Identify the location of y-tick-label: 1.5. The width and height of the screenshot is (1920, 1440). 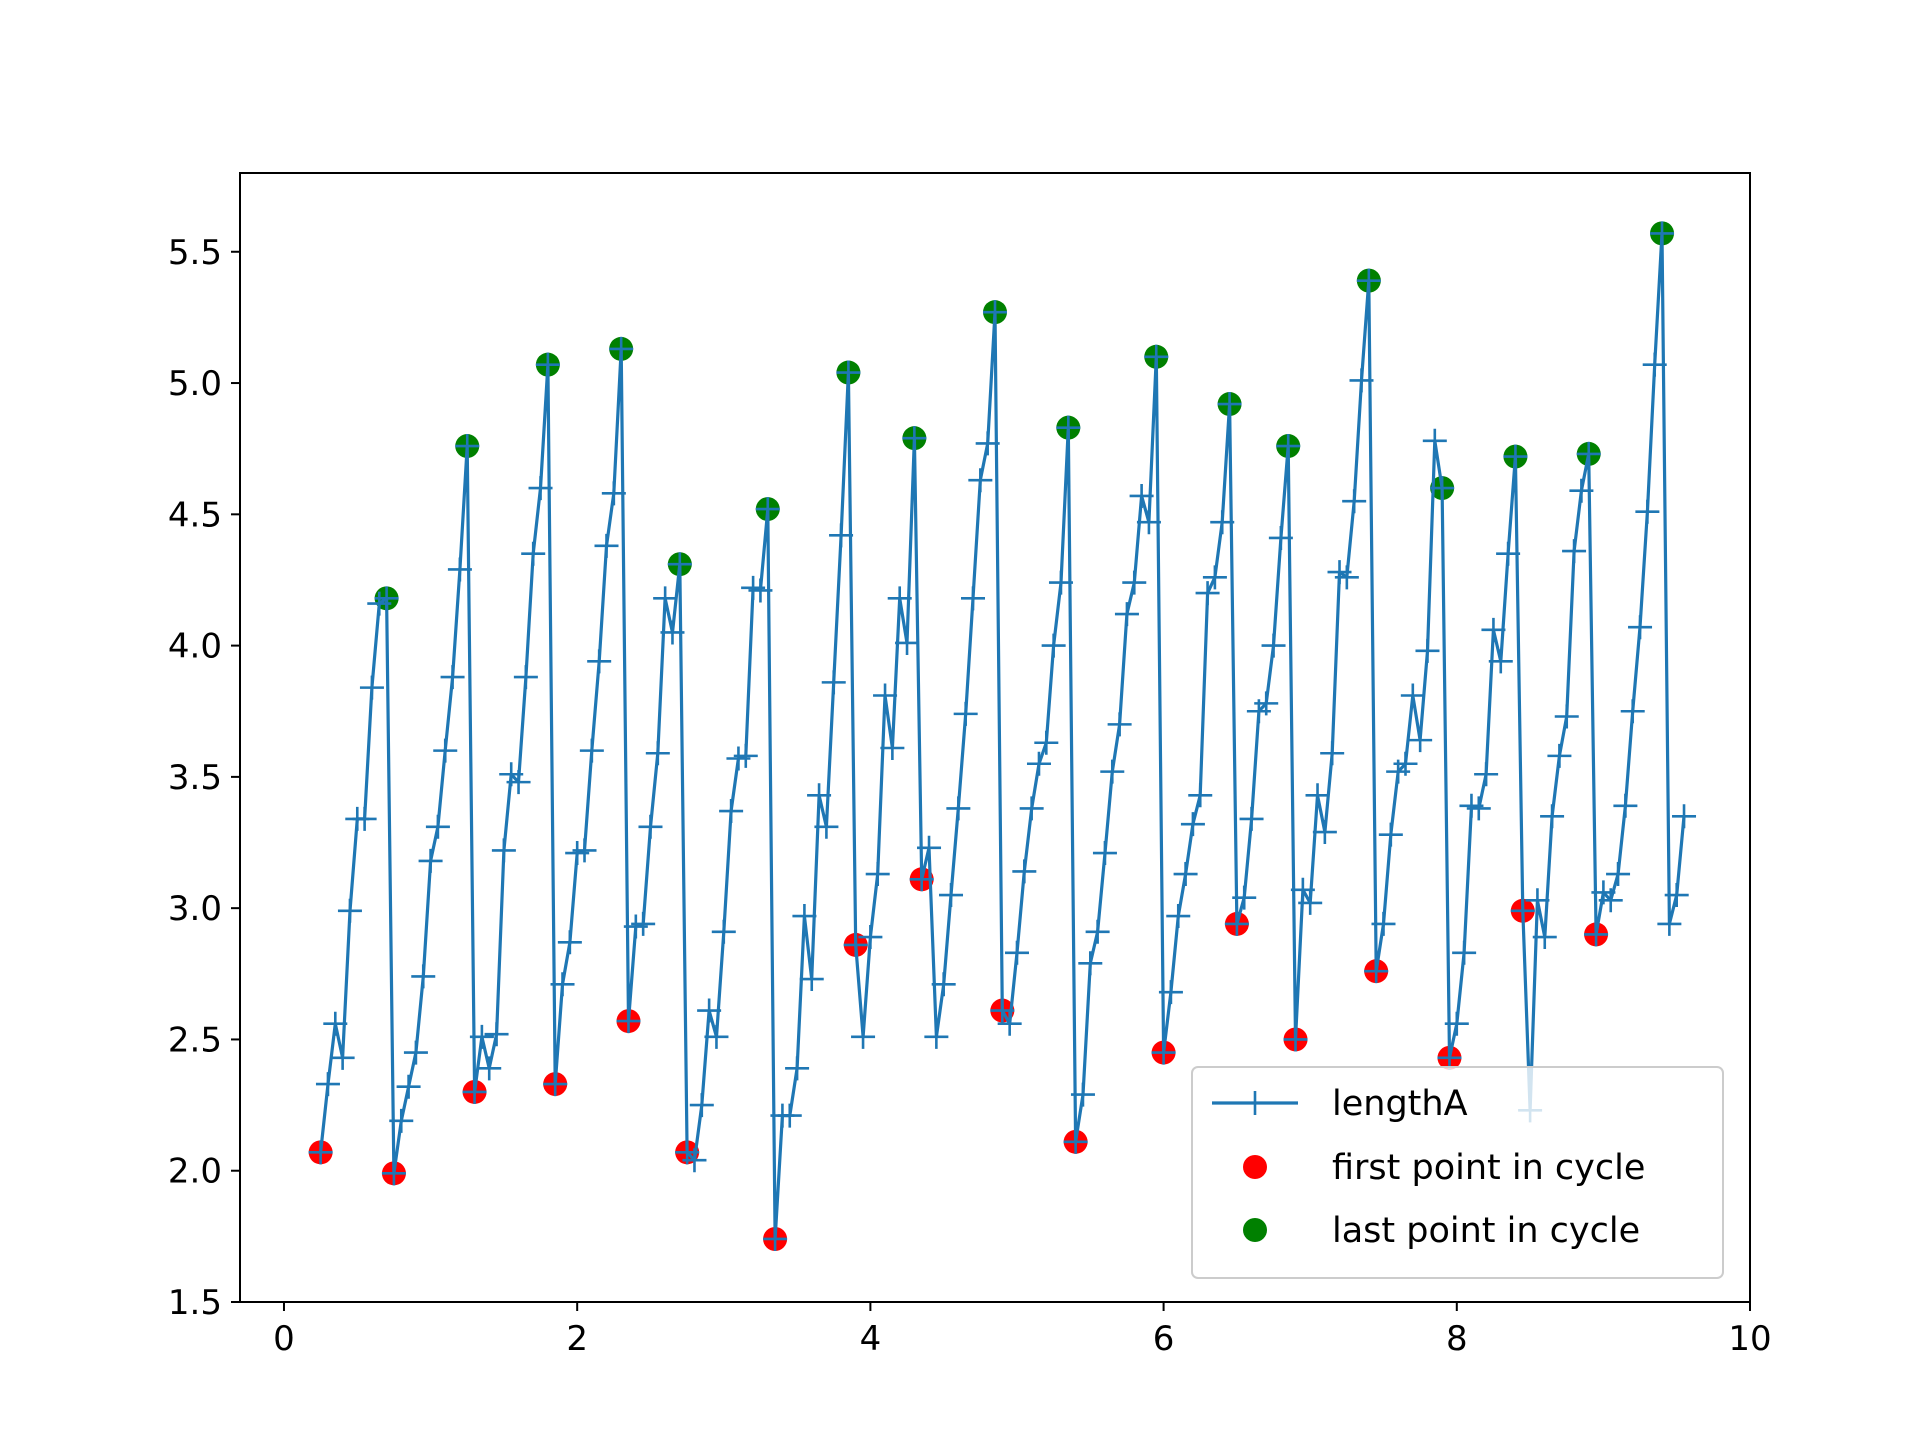
(195, 1303).